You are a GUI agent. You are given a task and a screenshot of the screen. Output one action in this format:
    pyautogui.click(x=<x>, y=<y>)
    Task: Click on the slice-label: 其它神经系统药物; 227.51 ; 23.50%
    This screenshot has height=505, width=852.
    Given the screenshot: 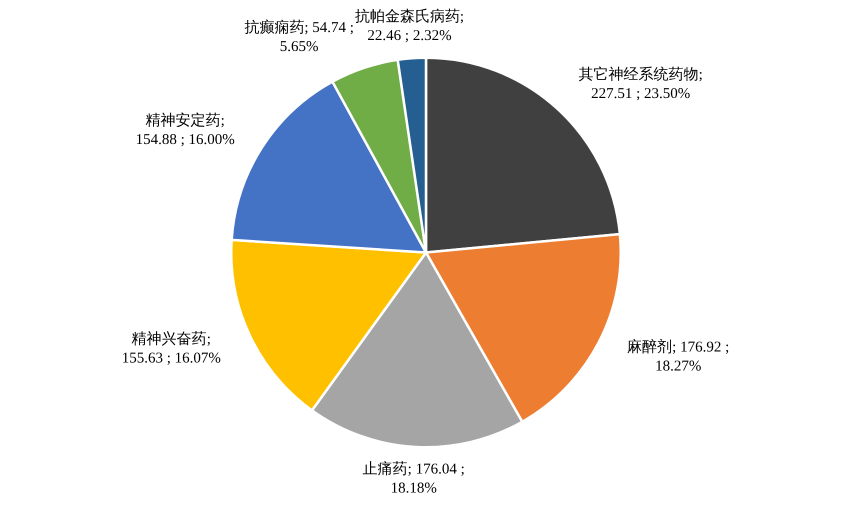 What is the action you would take?
    pyautogui.click(x=640, y=84)
    